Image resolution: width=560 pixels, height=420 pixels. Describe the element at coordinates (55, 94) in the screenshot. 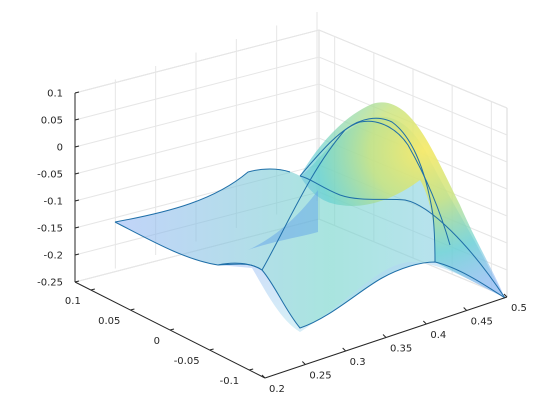

I see `z-tick-label: 0.1` at that location.